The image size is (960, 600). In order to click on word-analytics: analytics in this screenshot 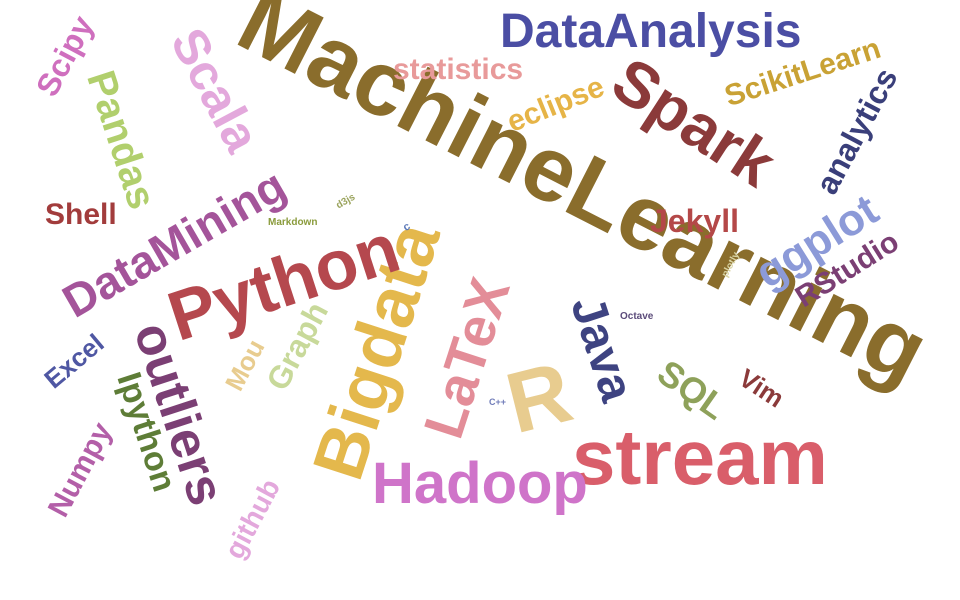, I will do `click(856, 131)`.